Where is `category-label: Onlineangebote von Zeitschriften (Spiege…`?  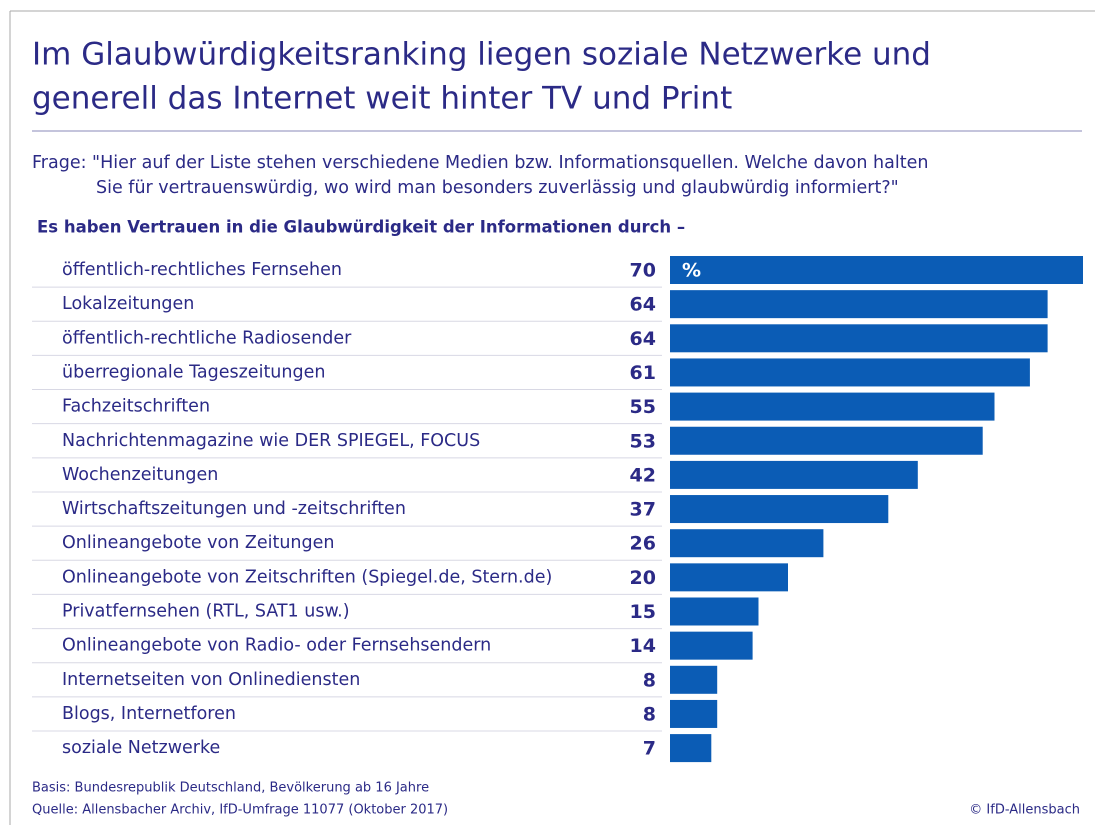 category-label: Onlineangebote von Zeitschriften (Spiege… is located at coordinates (307, 577).